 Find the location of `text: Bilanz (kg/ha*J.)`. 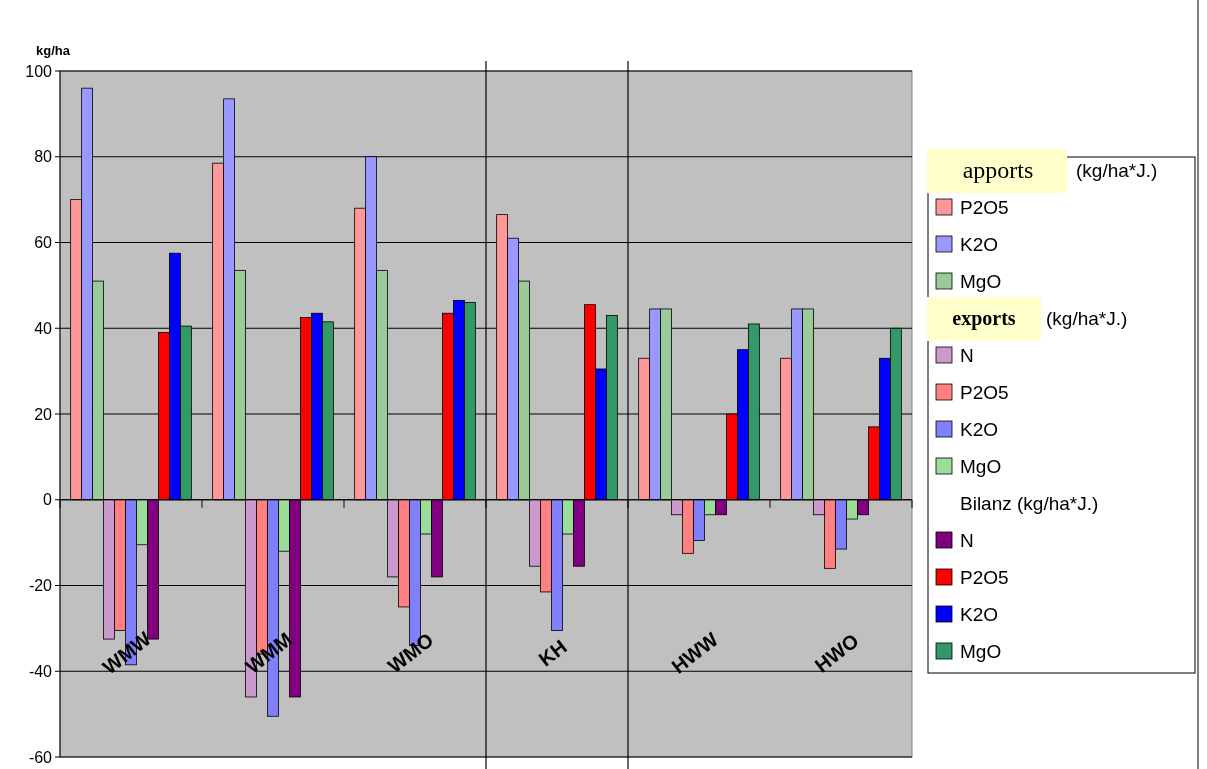

text: Bilanz (kg/ha*J.) is located at coordinates (1029, 503).